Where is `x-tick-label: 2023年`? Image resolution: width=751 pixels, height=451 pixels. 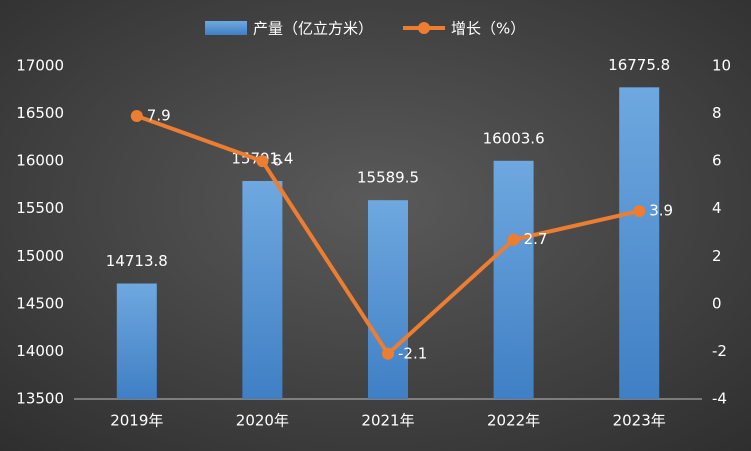
x-tick-label: 2023年 is located at coordinates (639, 421).